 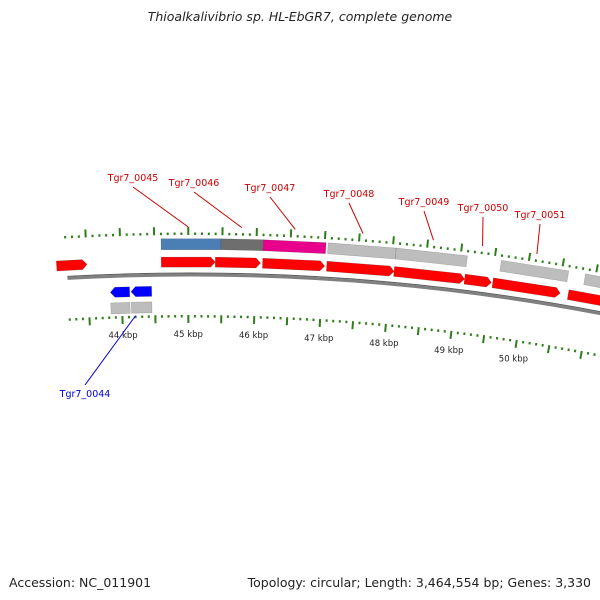 What do you see at coordinates (448, 351) in the screenshot?
I see `axis-label-49: 49 kbp` at bounding box center [448, 351].